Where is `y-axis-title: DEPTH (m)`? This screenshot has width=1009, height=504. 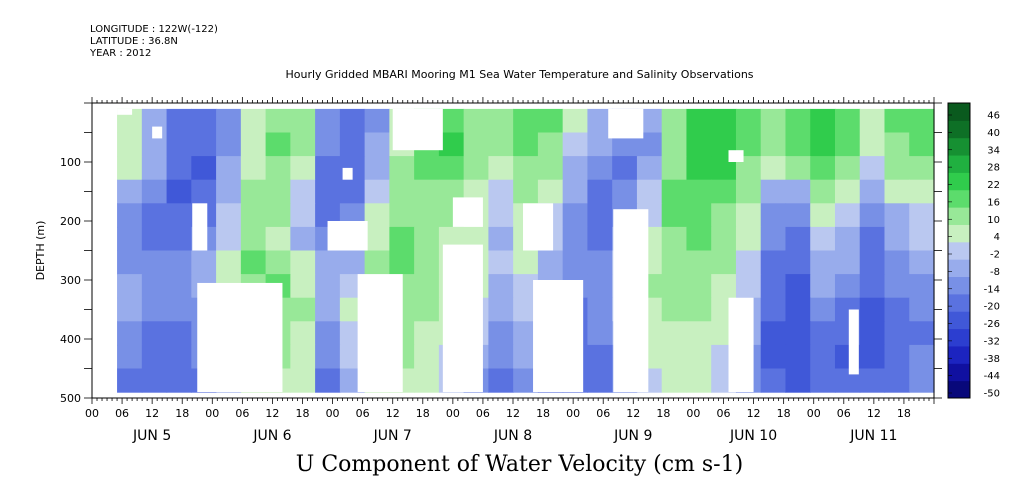
y-axis-title: DEPTH (m) is located at coordinates (40, 251).